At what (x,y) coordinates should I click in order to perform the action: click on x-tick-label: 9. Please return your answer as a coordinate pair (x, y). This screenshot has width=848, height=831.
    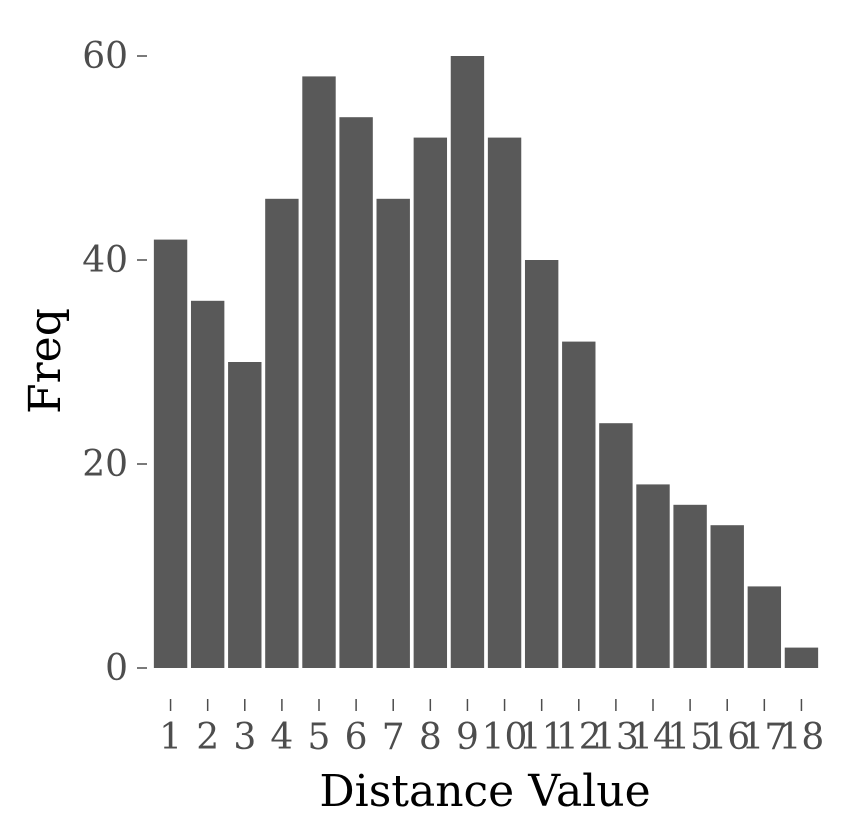
    Looking at the image, I should click on (467, 737).